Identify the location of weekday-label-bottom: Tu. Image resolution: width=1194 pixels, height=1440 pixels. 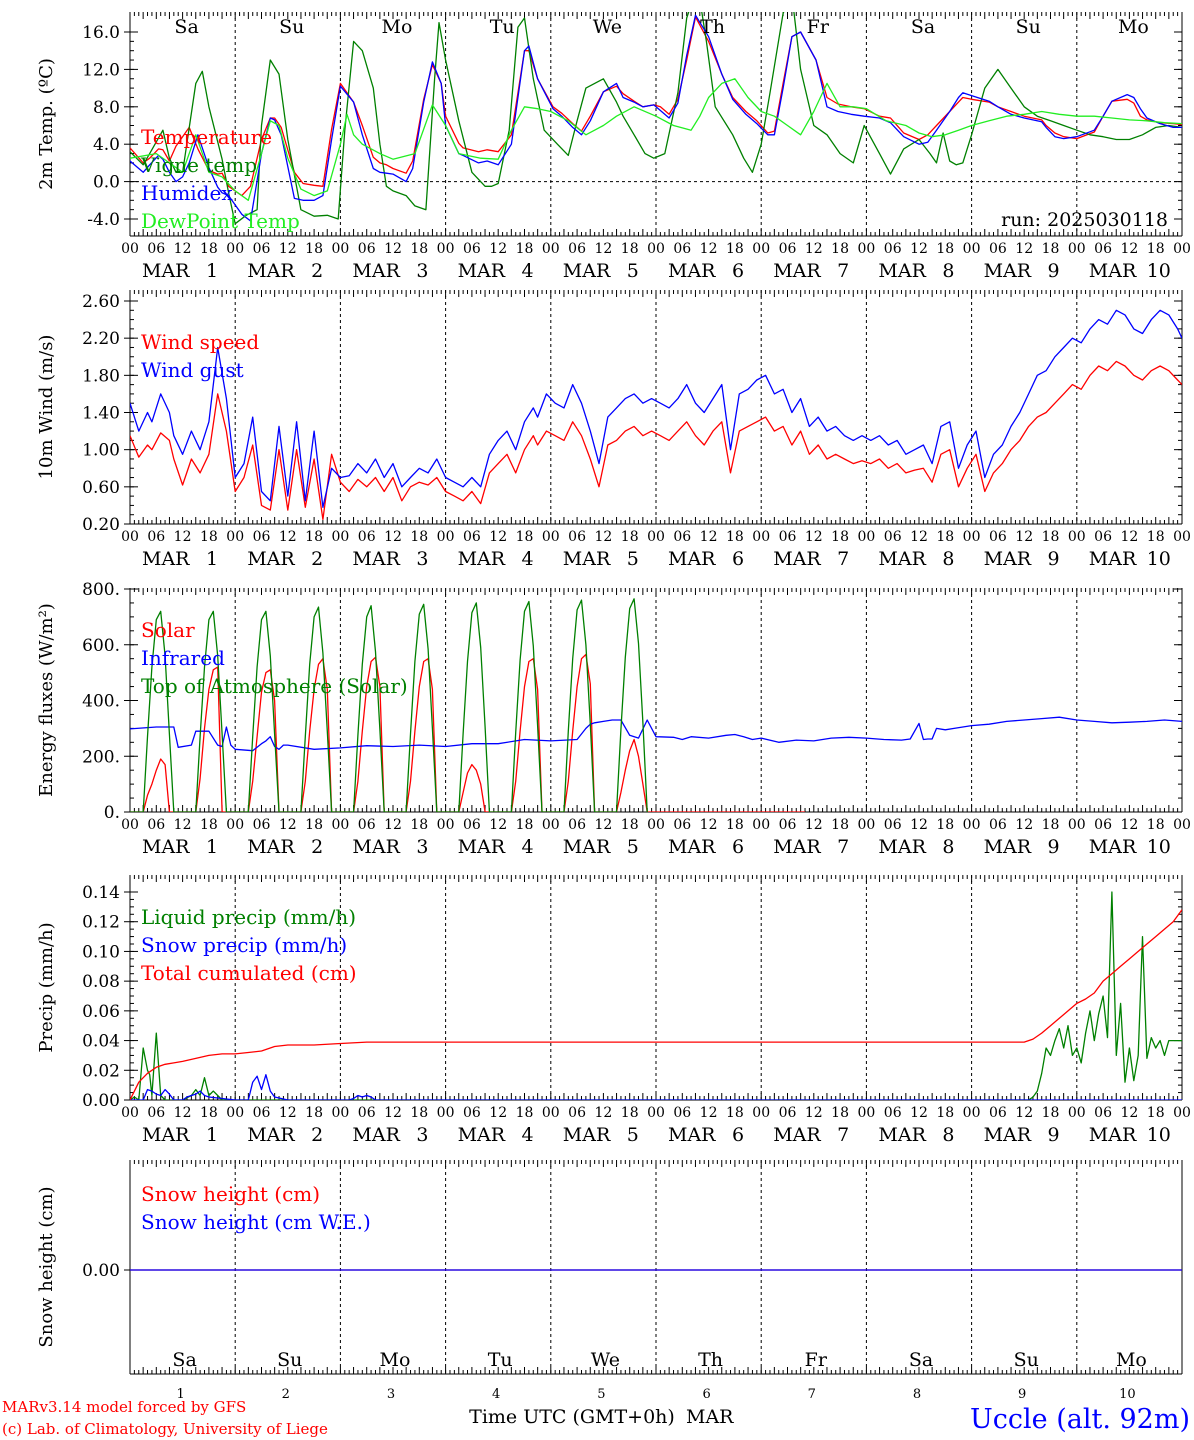
(500, 1360).